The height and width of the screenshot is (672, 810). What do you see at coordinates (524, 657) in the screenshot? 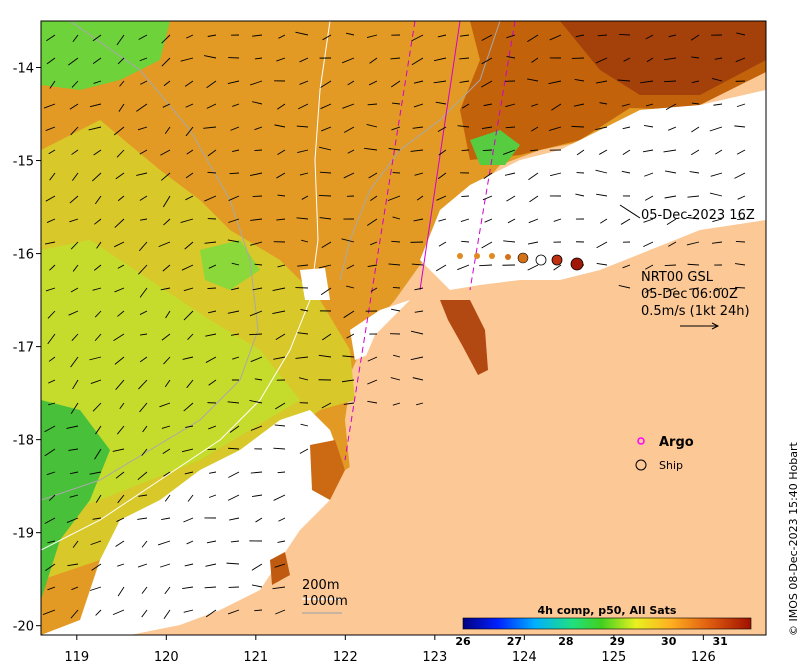
I see `x-tick-label: 124` at bounding box center [524, 657].